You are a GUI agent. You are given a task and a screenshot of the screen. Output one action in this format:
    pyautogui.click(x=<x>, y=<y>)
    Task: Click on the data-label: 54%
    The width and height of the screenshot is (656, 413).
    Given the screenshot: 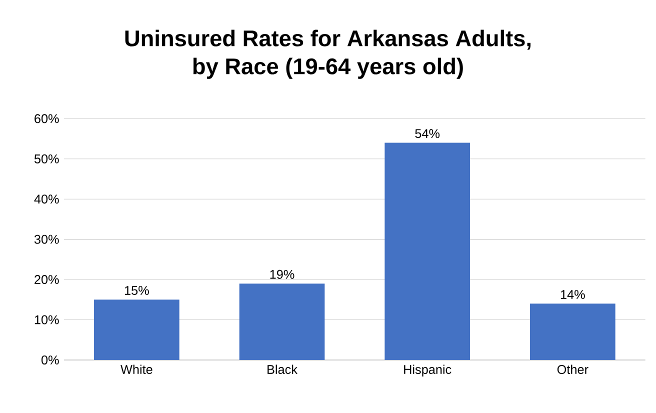 What is the action you would take?
    pyautogui.click(x=427, y=133)
    